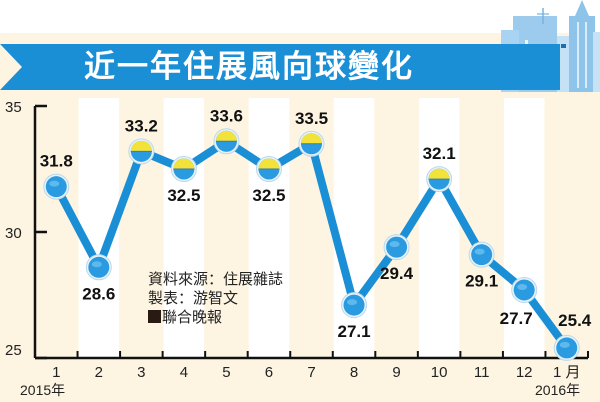 Image resolution: width=600 pixels, height=402 pixels. I want to click on data-value-label: 32.1, so click(439, 153).